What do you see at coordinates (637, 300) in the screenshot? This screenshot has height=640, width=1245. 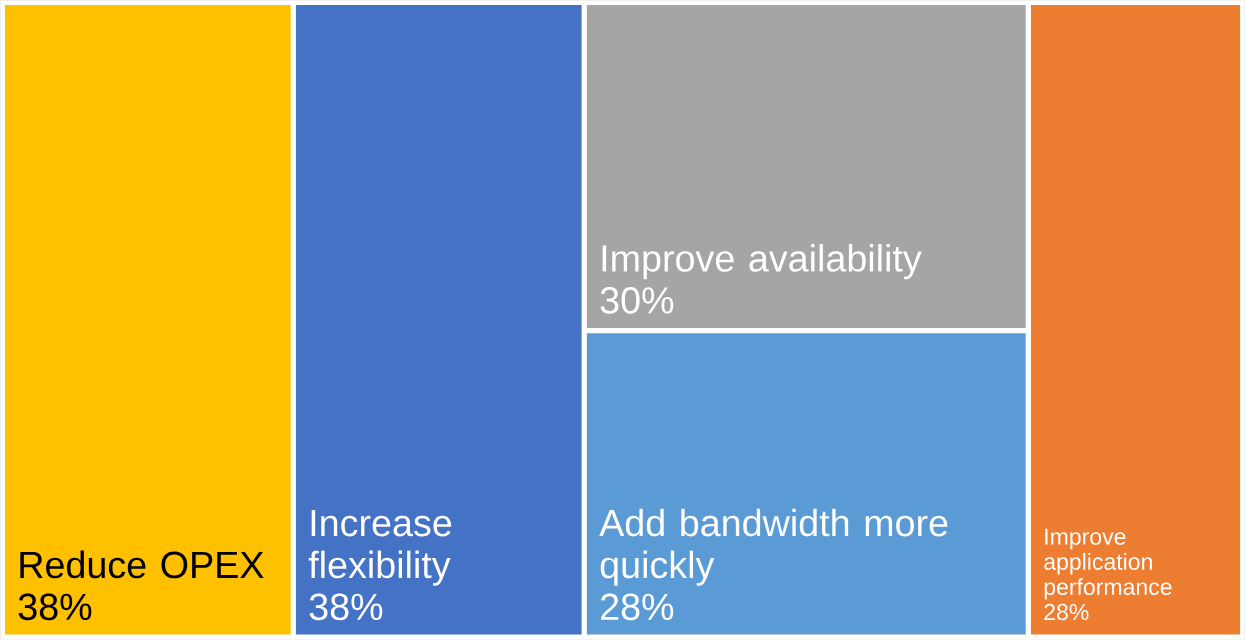 I see `data-label: 30%` at bounding box center [637, 300].